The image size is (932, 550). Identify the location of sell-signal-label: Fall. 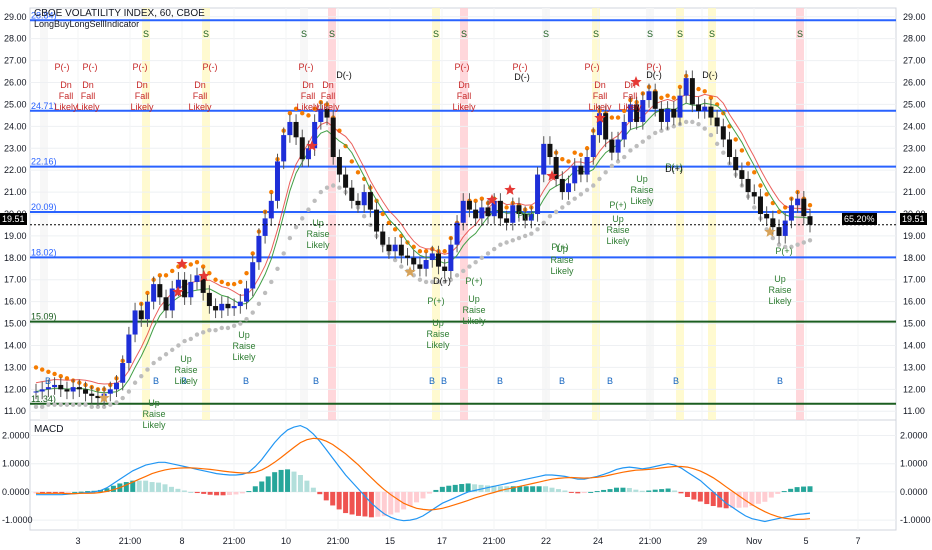
(308, 96).